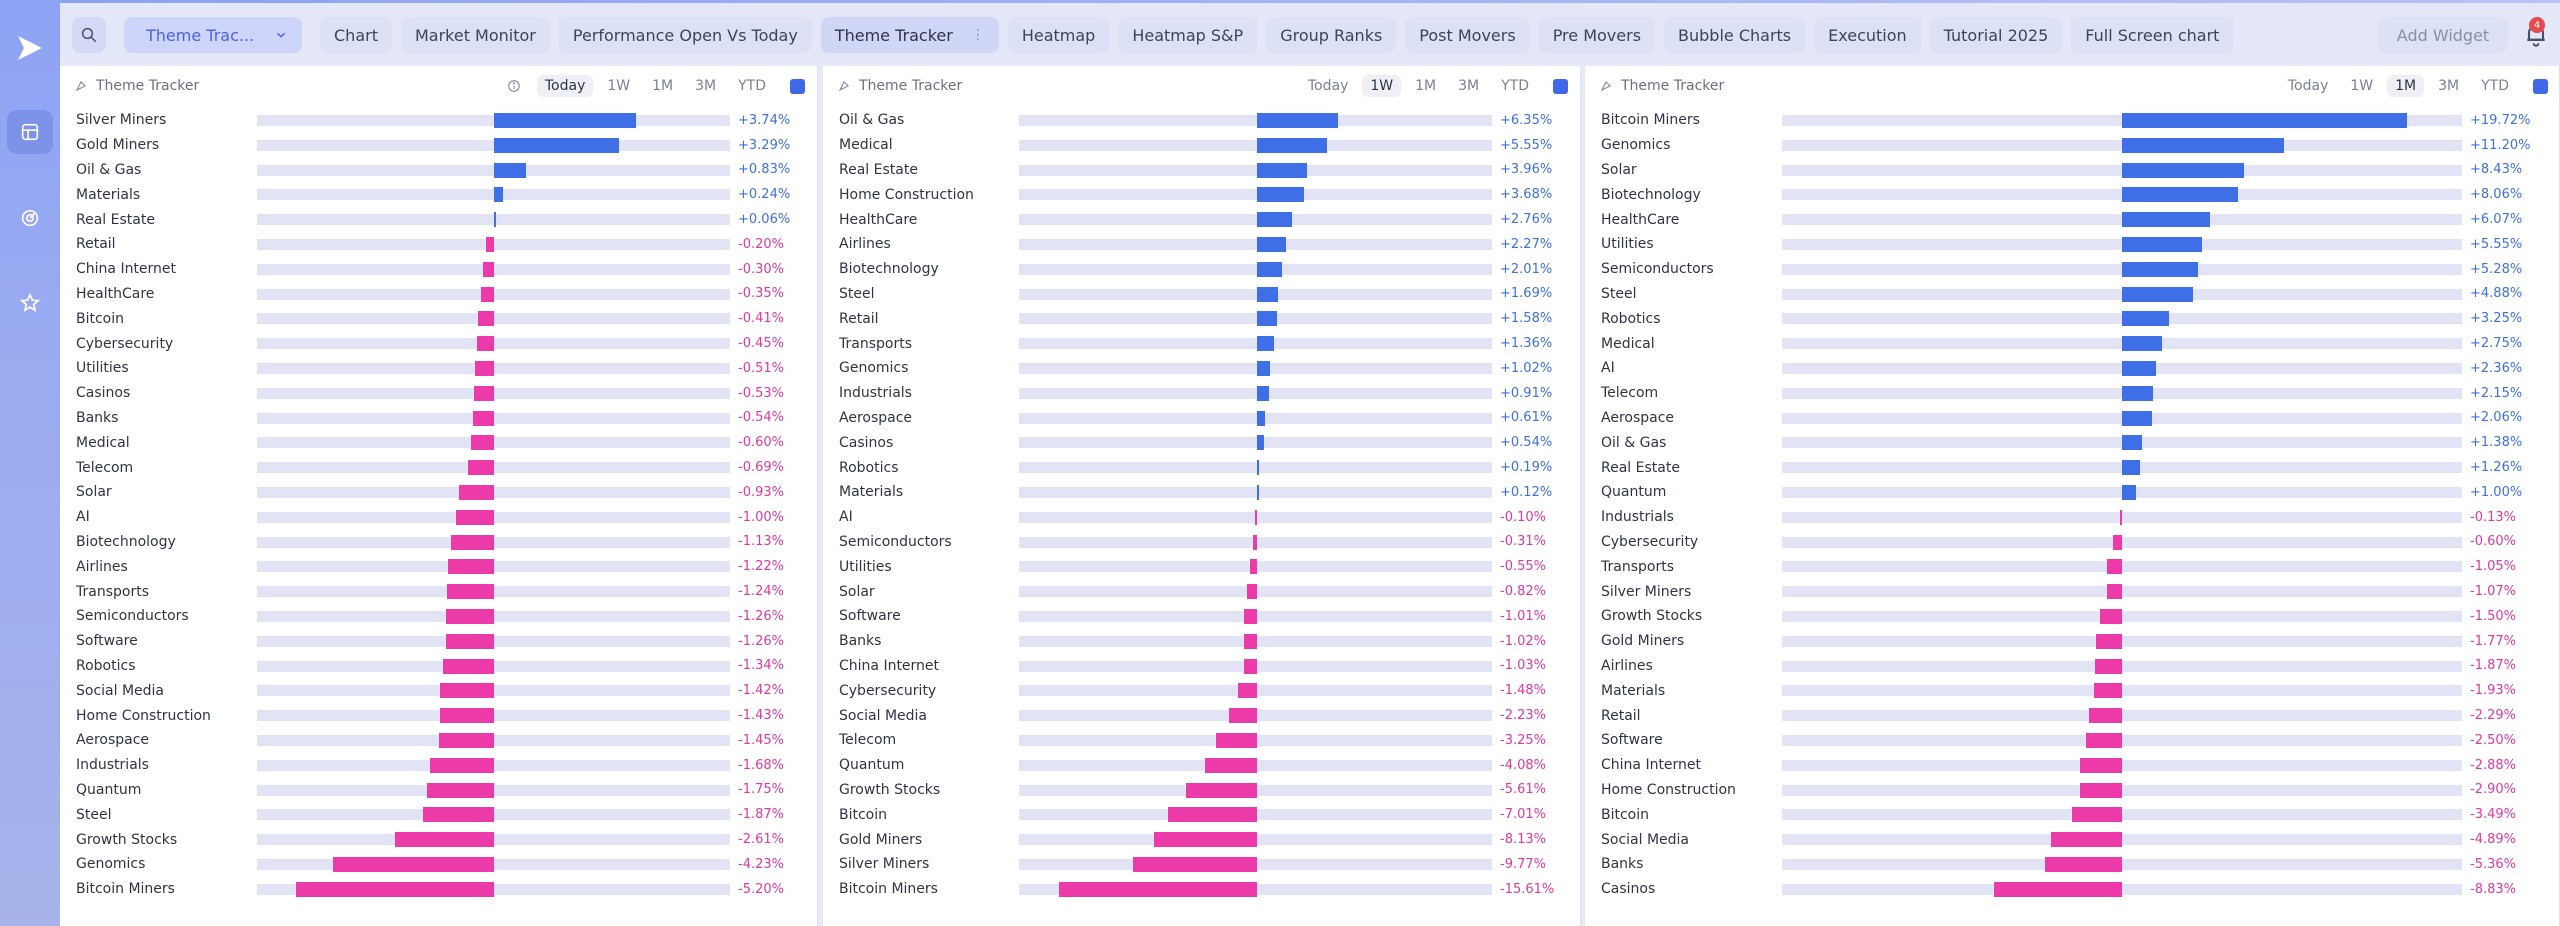 This screenshot has height=926, width=2560. What do you see at coordinates (1201, 442) in the screenshot?
I see `list-item: Casinos +0.54%` at bounding box center [1201, 442].